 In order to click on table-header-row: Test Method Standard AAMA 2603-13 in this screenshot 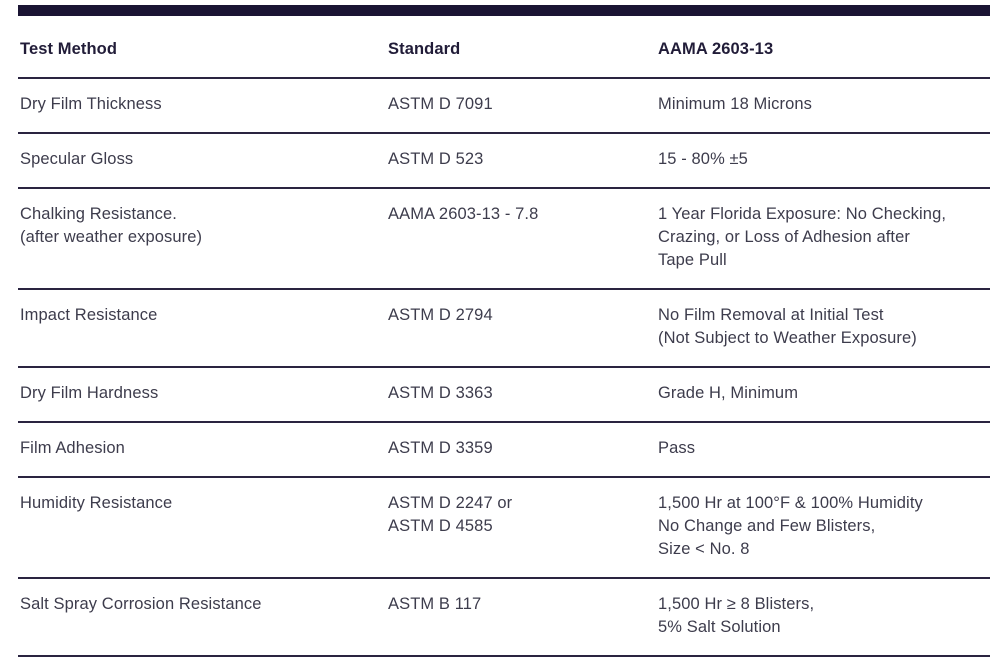, I will do `click(504, 47)`.